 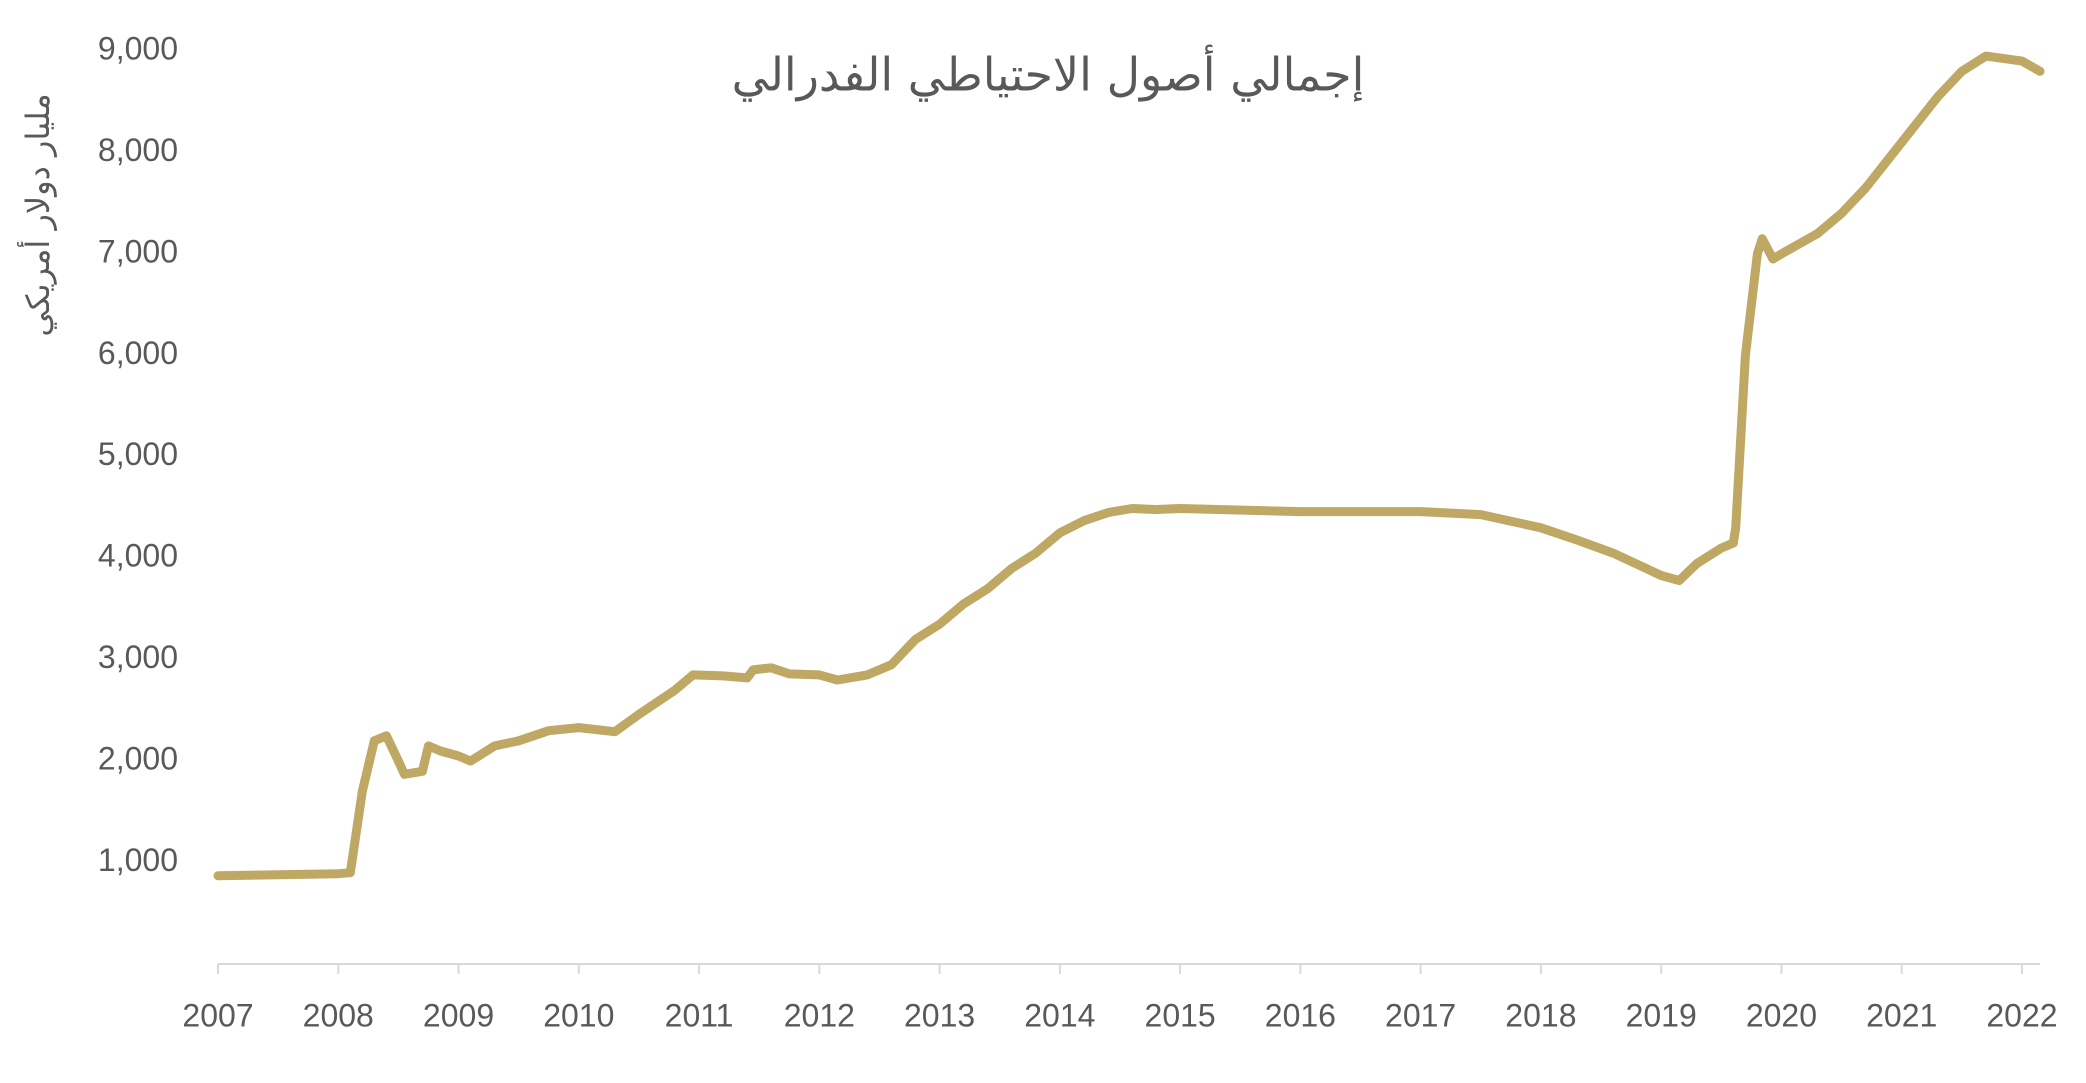 I want to click on y-tick-label: 4,000, so click(x=138, y=556).